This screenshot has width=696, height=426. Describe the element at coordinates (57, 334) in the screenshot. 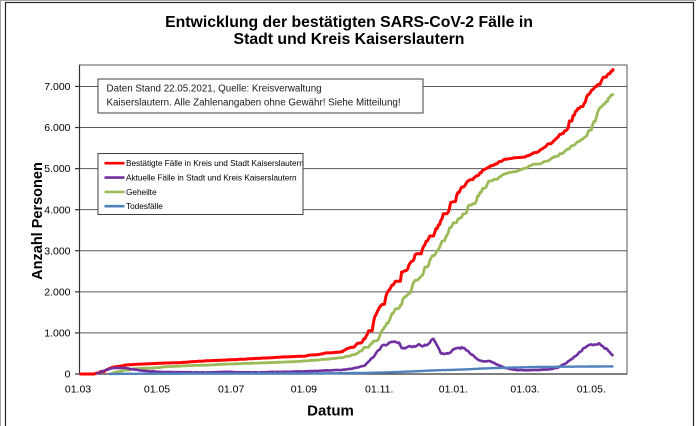

I see `svg-text: 1.000` at that location.